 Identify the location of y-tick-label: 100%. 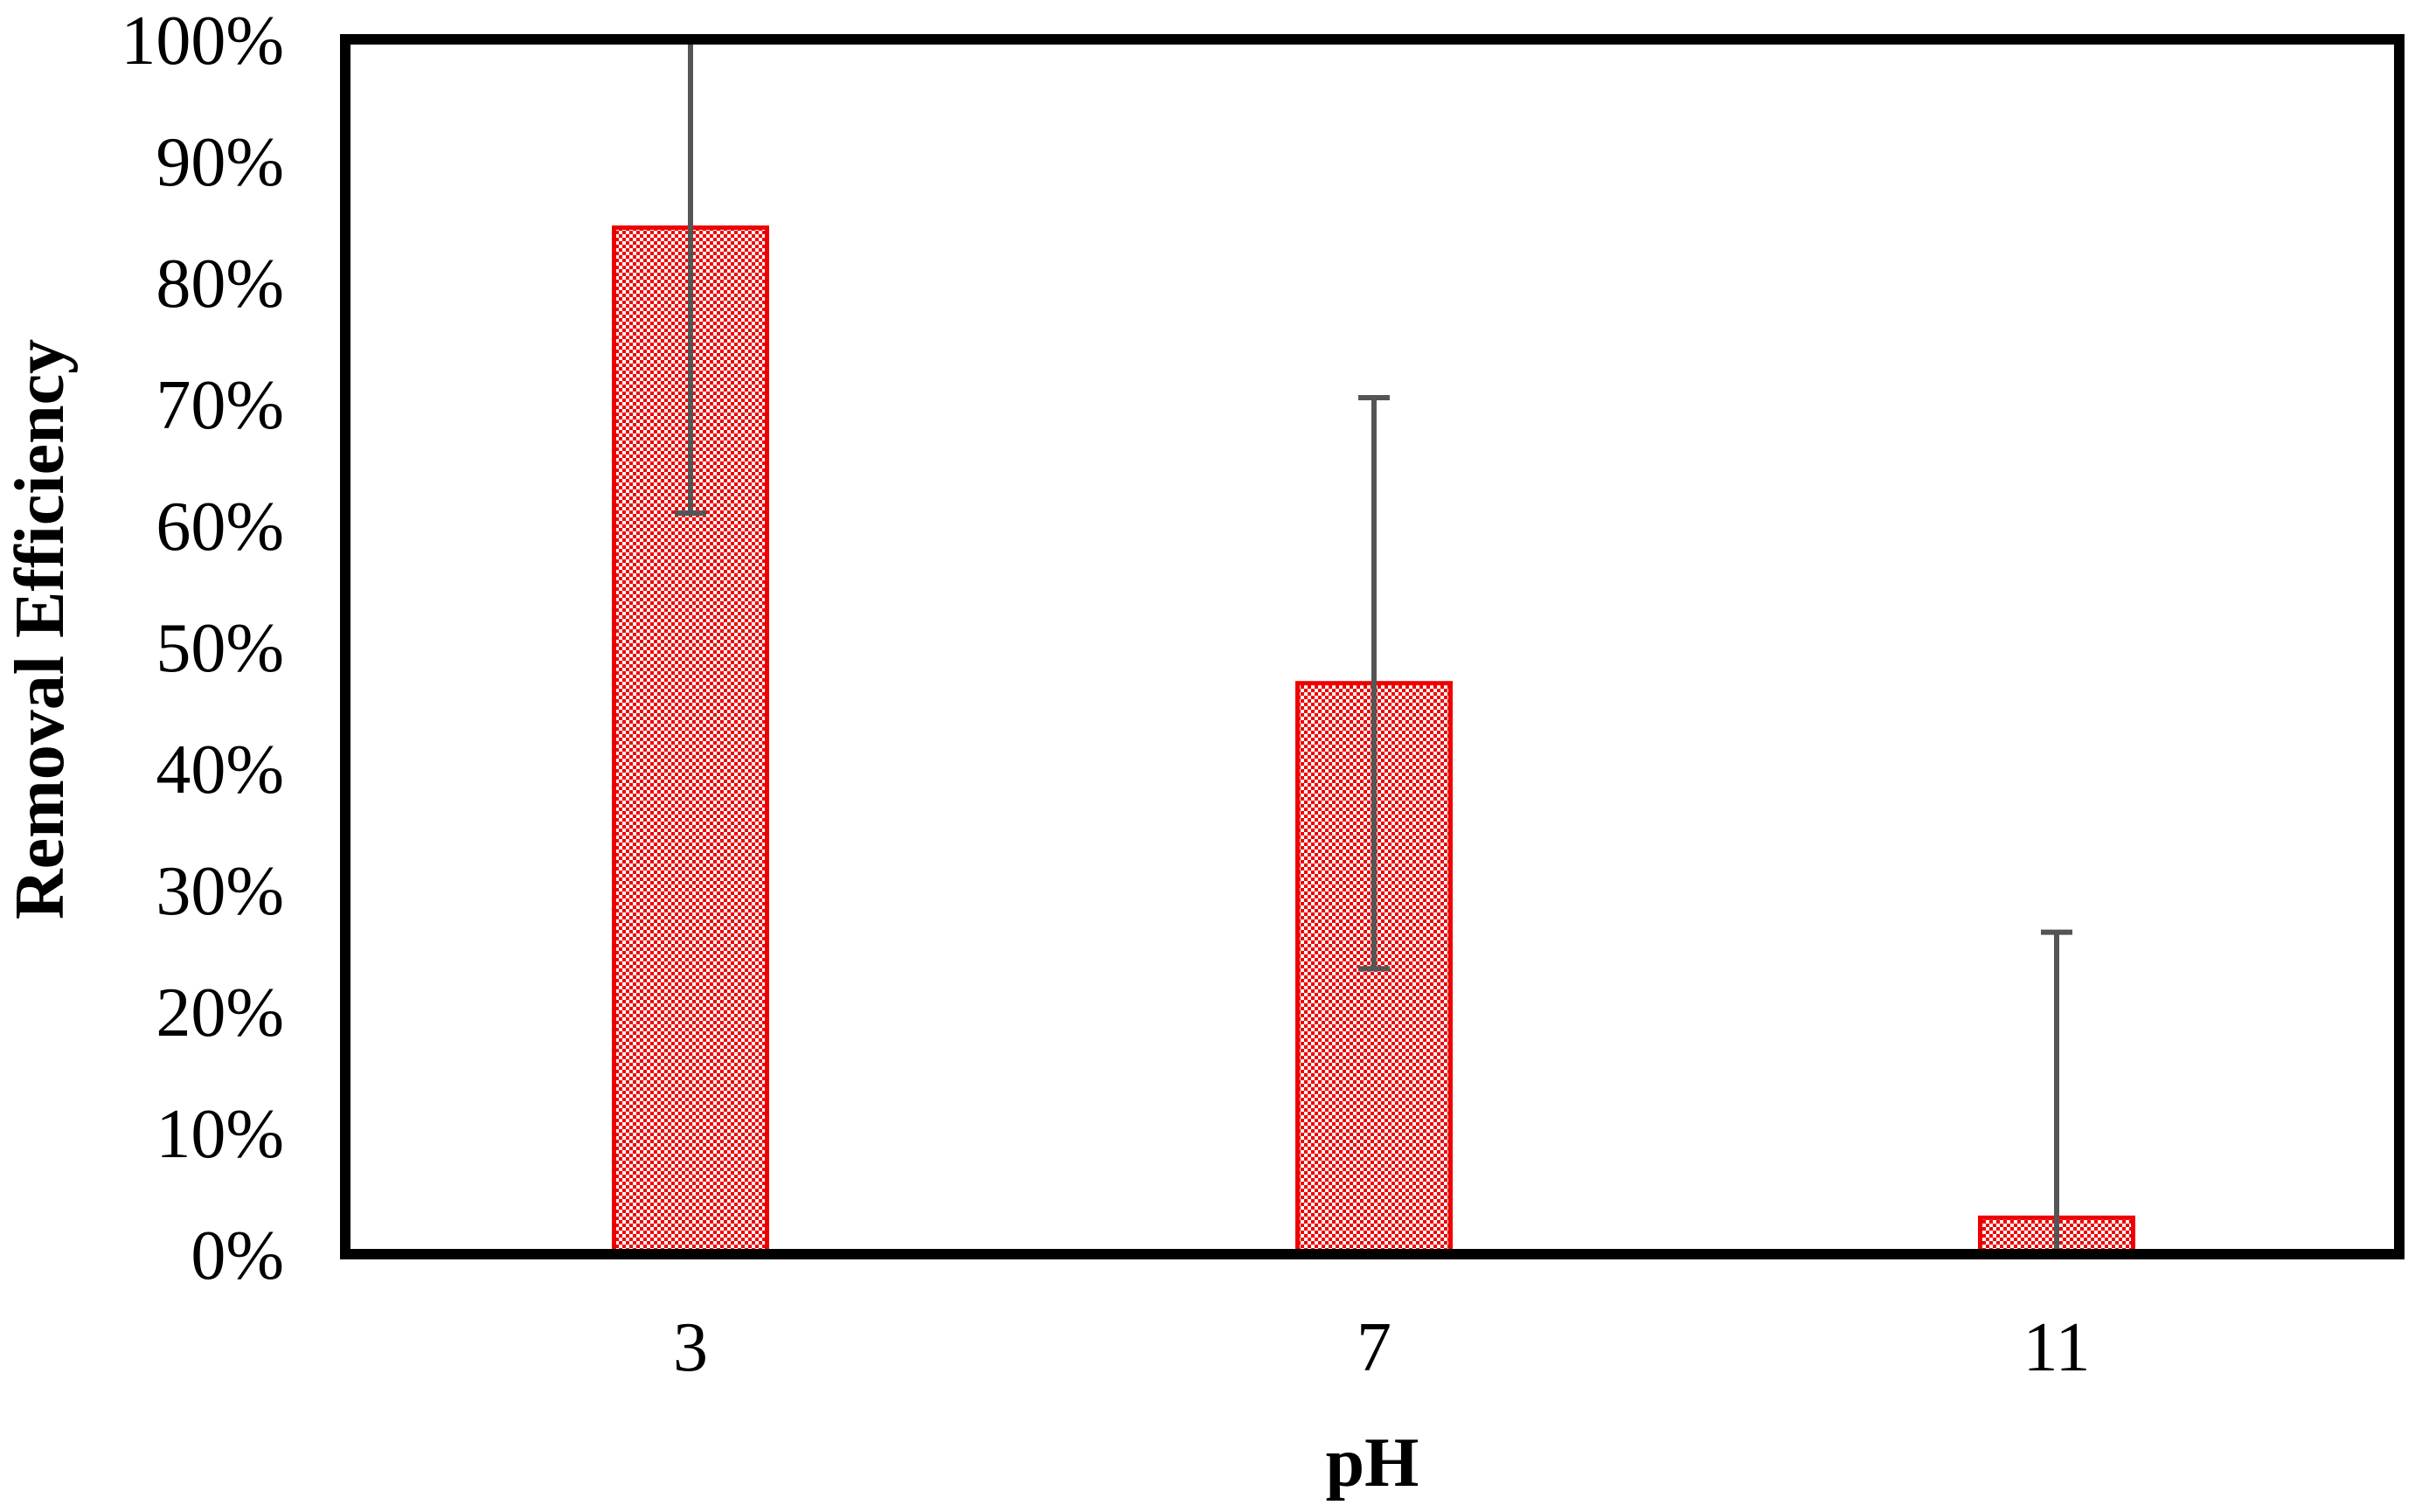
(203, 41).